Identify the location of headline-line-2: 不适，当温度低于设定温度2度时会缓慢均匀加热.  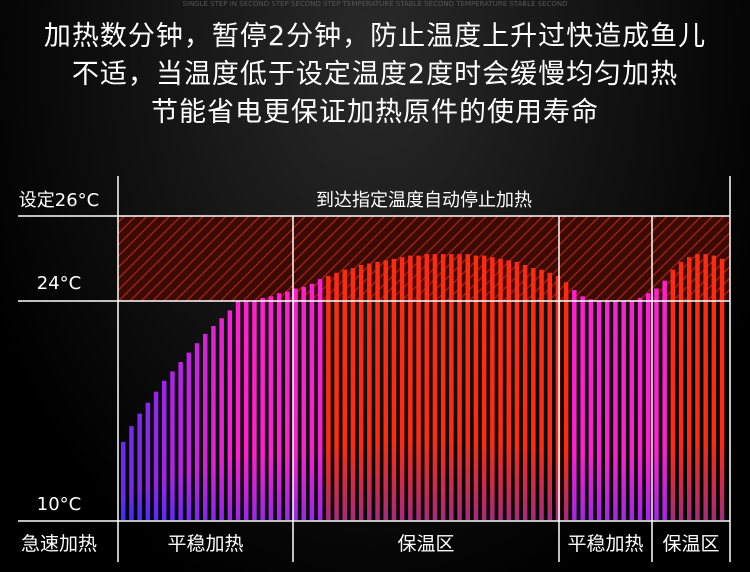
(375, 74).